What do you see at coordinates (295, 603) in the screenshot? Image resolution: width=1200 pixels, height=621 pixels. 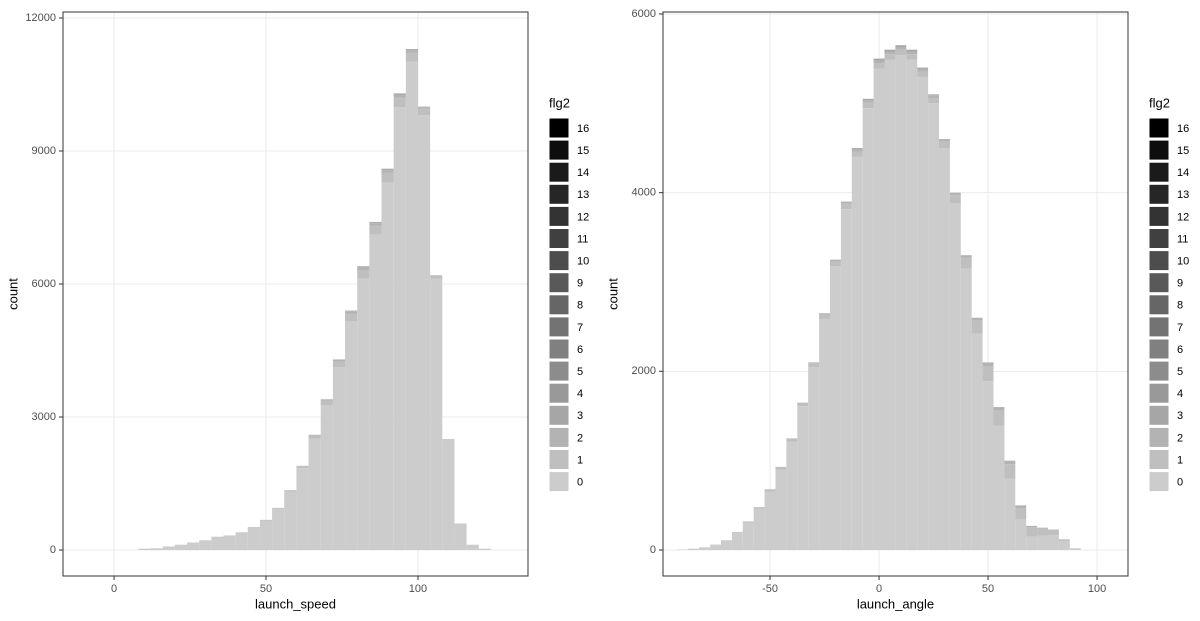 I see `x-axis-title: launch_speed` at bounding box center [295, 603].